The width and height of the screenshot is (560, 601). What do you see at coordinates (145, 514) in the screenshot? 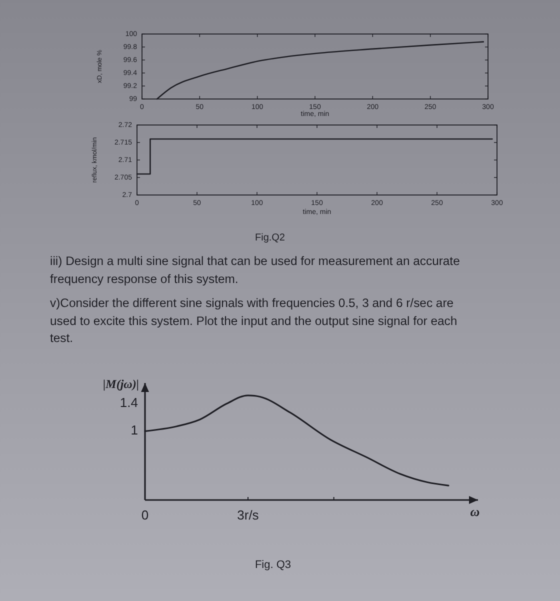
I see `x-tick-label: 0` at bounding box center [145, 514].